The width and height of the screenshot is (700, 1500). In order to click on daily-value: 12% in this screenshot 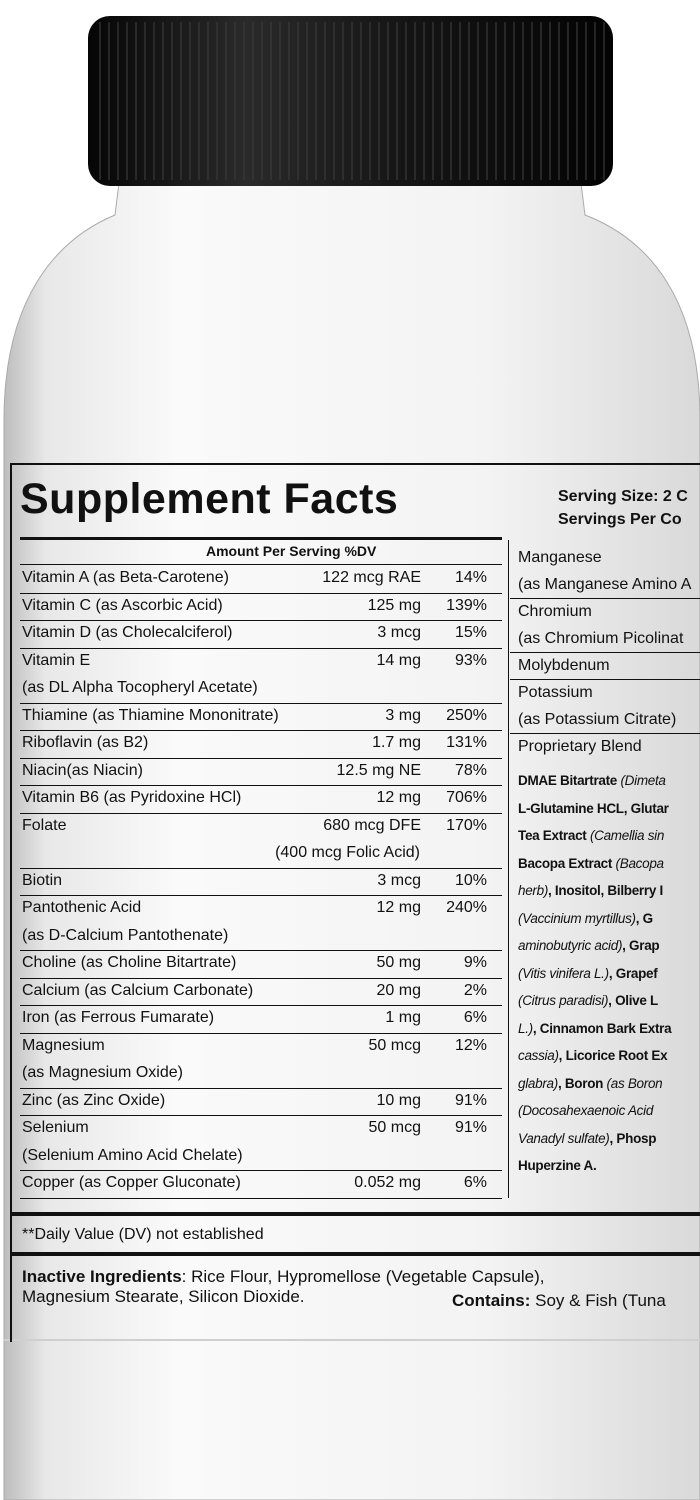, I will do `click(470, 1045)`.